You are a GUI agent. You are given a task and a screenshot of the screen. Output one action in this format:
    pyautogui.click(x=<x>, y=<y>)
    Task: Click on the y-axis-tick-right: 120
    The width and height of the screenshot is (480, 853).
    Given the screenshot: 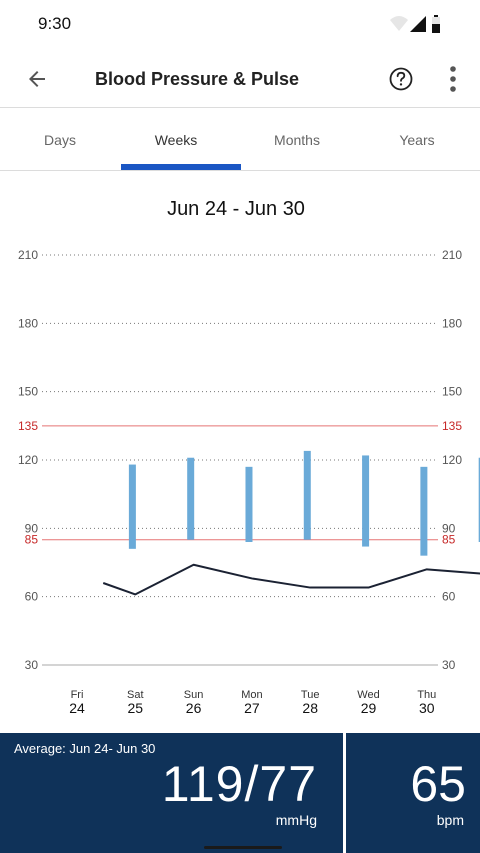 What is the action you would take?
    pyautogui.click(x=452, y=460)
    